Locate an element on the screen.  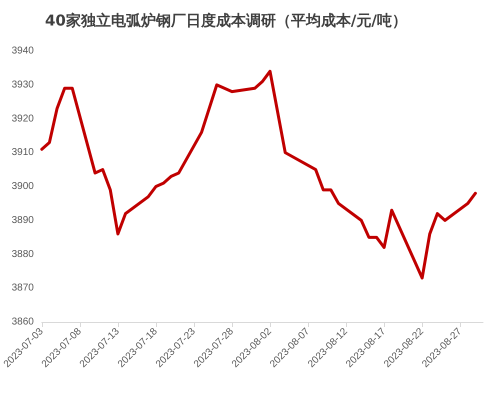
y-tick-label: 3890 is located at coordinates (23, 220).